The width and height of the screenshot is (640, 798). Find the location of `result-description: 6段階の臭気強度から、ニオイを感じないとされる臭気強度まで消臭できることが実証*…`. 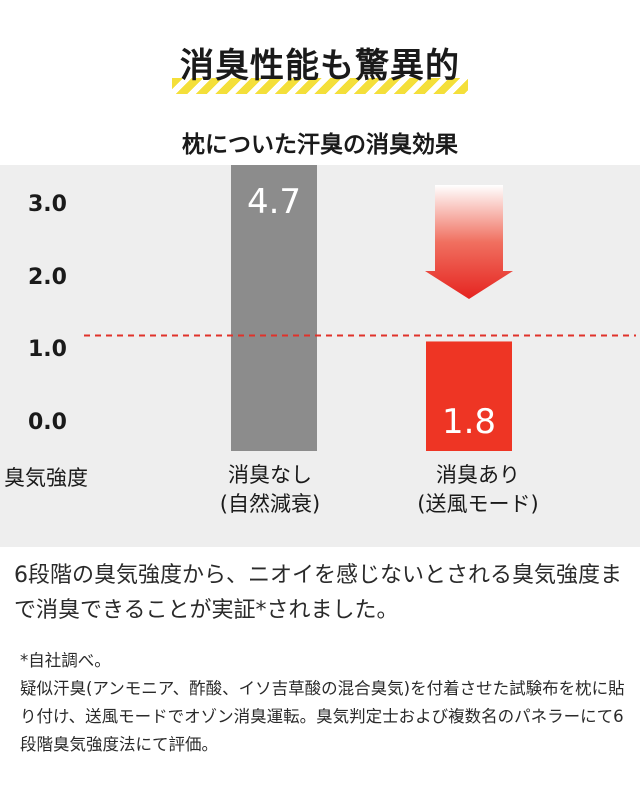

result-description: 6段階の臭気強度から、ニオイを感じないとされる臭気強度まで消臭できることが実証*… is located at coordinates (318, 593).